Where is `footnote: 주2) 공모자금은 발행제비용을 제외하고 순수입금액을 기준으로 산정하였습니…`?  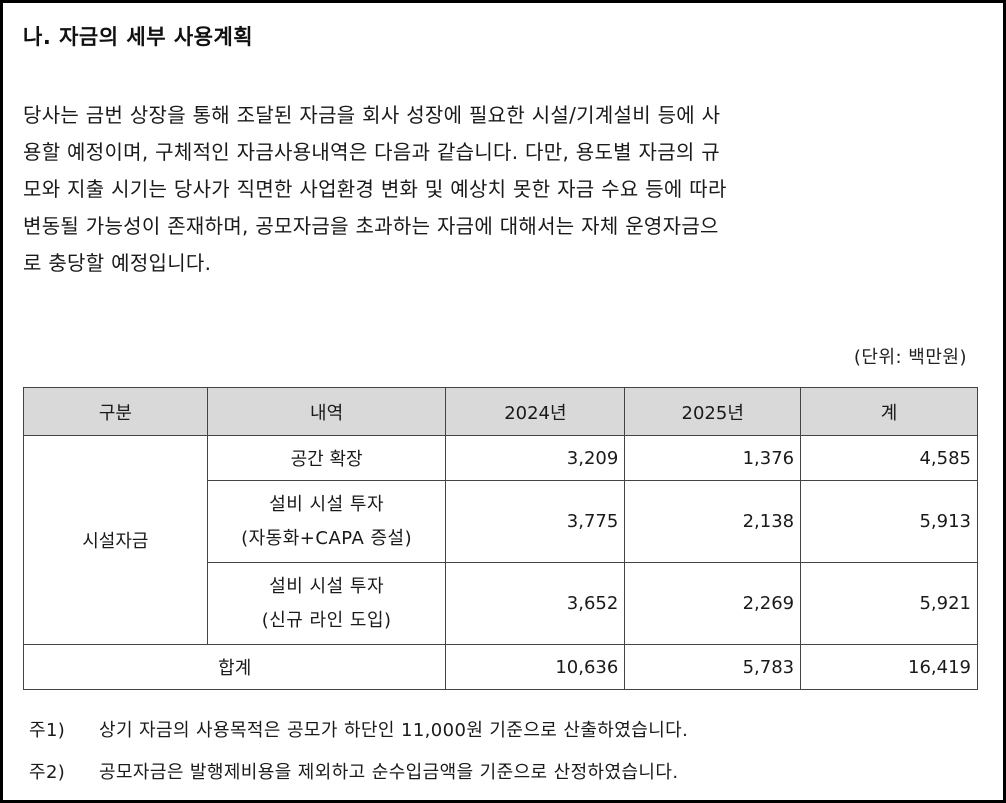 footnote: 주2) 공모자금은 발행제비용을 제외하고 순수입금액을 기준으로 산정하였습니… is located at coordinates (358, 771).